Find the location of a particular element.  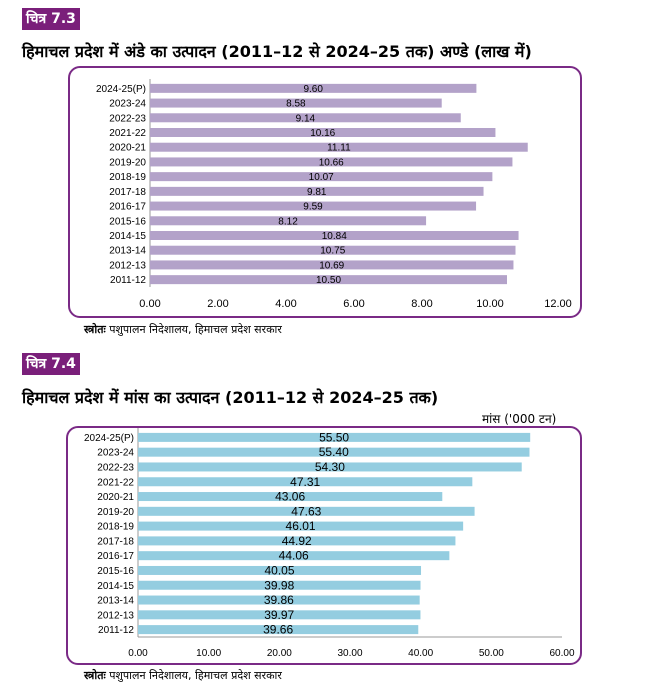

data-label: 8.58 is located at coordinates (296, 104).